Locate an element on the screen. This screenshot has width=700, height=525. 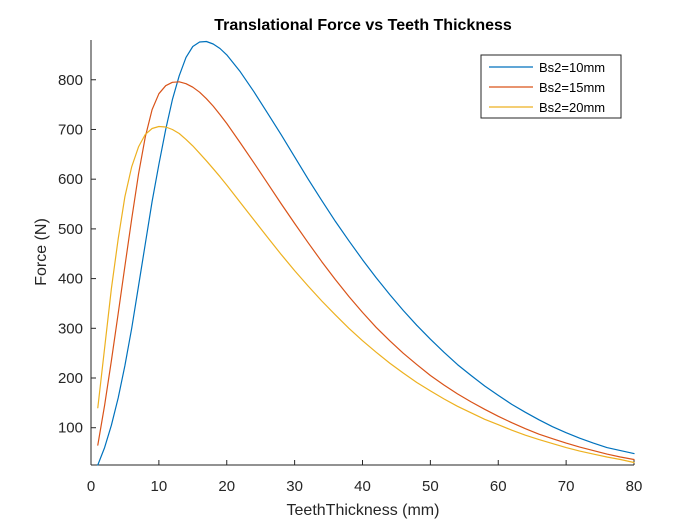
y-axis-label: Force (N) is located at coordinates (41, 252).